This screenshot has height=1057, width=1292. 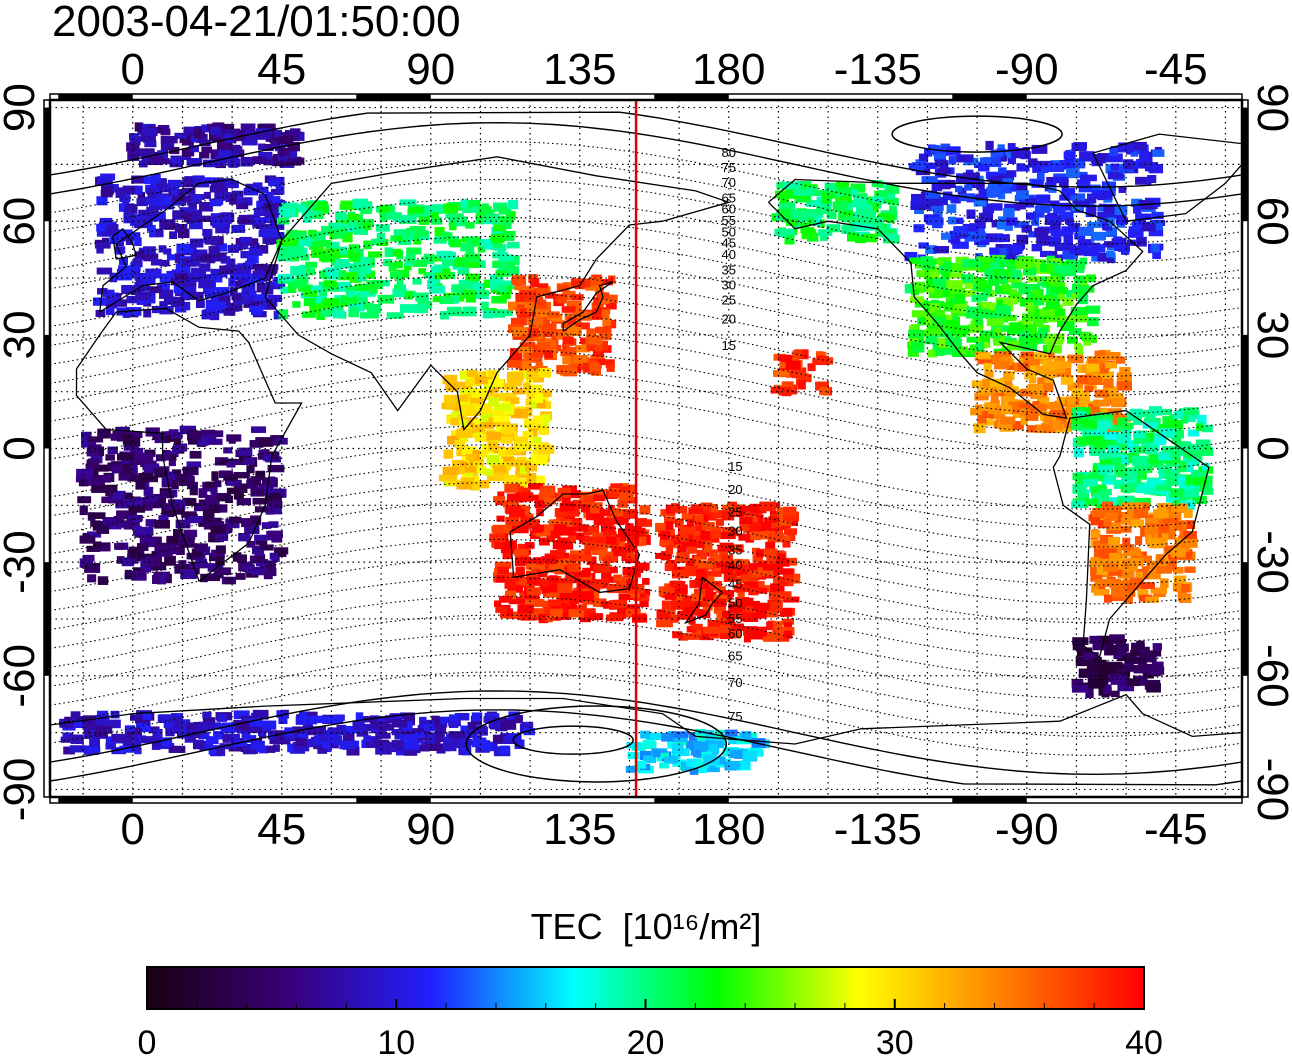 I want to click on south-pole-contour-inner, so click(x=573, y=740).